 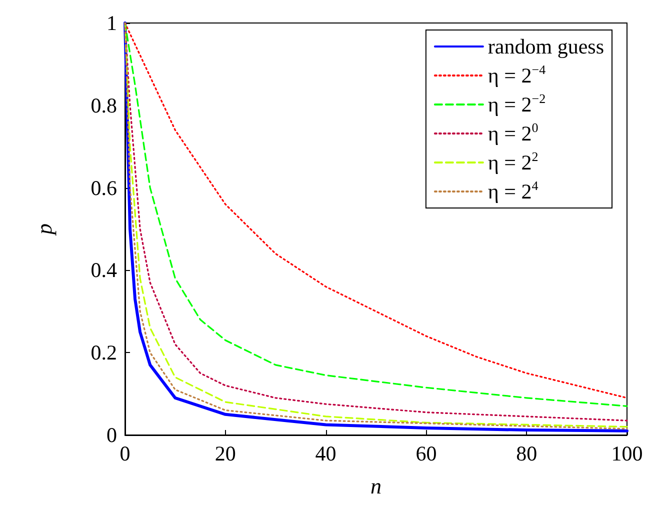 I want to click on y-tick-label: 0.4, so click(x=104, y=270).